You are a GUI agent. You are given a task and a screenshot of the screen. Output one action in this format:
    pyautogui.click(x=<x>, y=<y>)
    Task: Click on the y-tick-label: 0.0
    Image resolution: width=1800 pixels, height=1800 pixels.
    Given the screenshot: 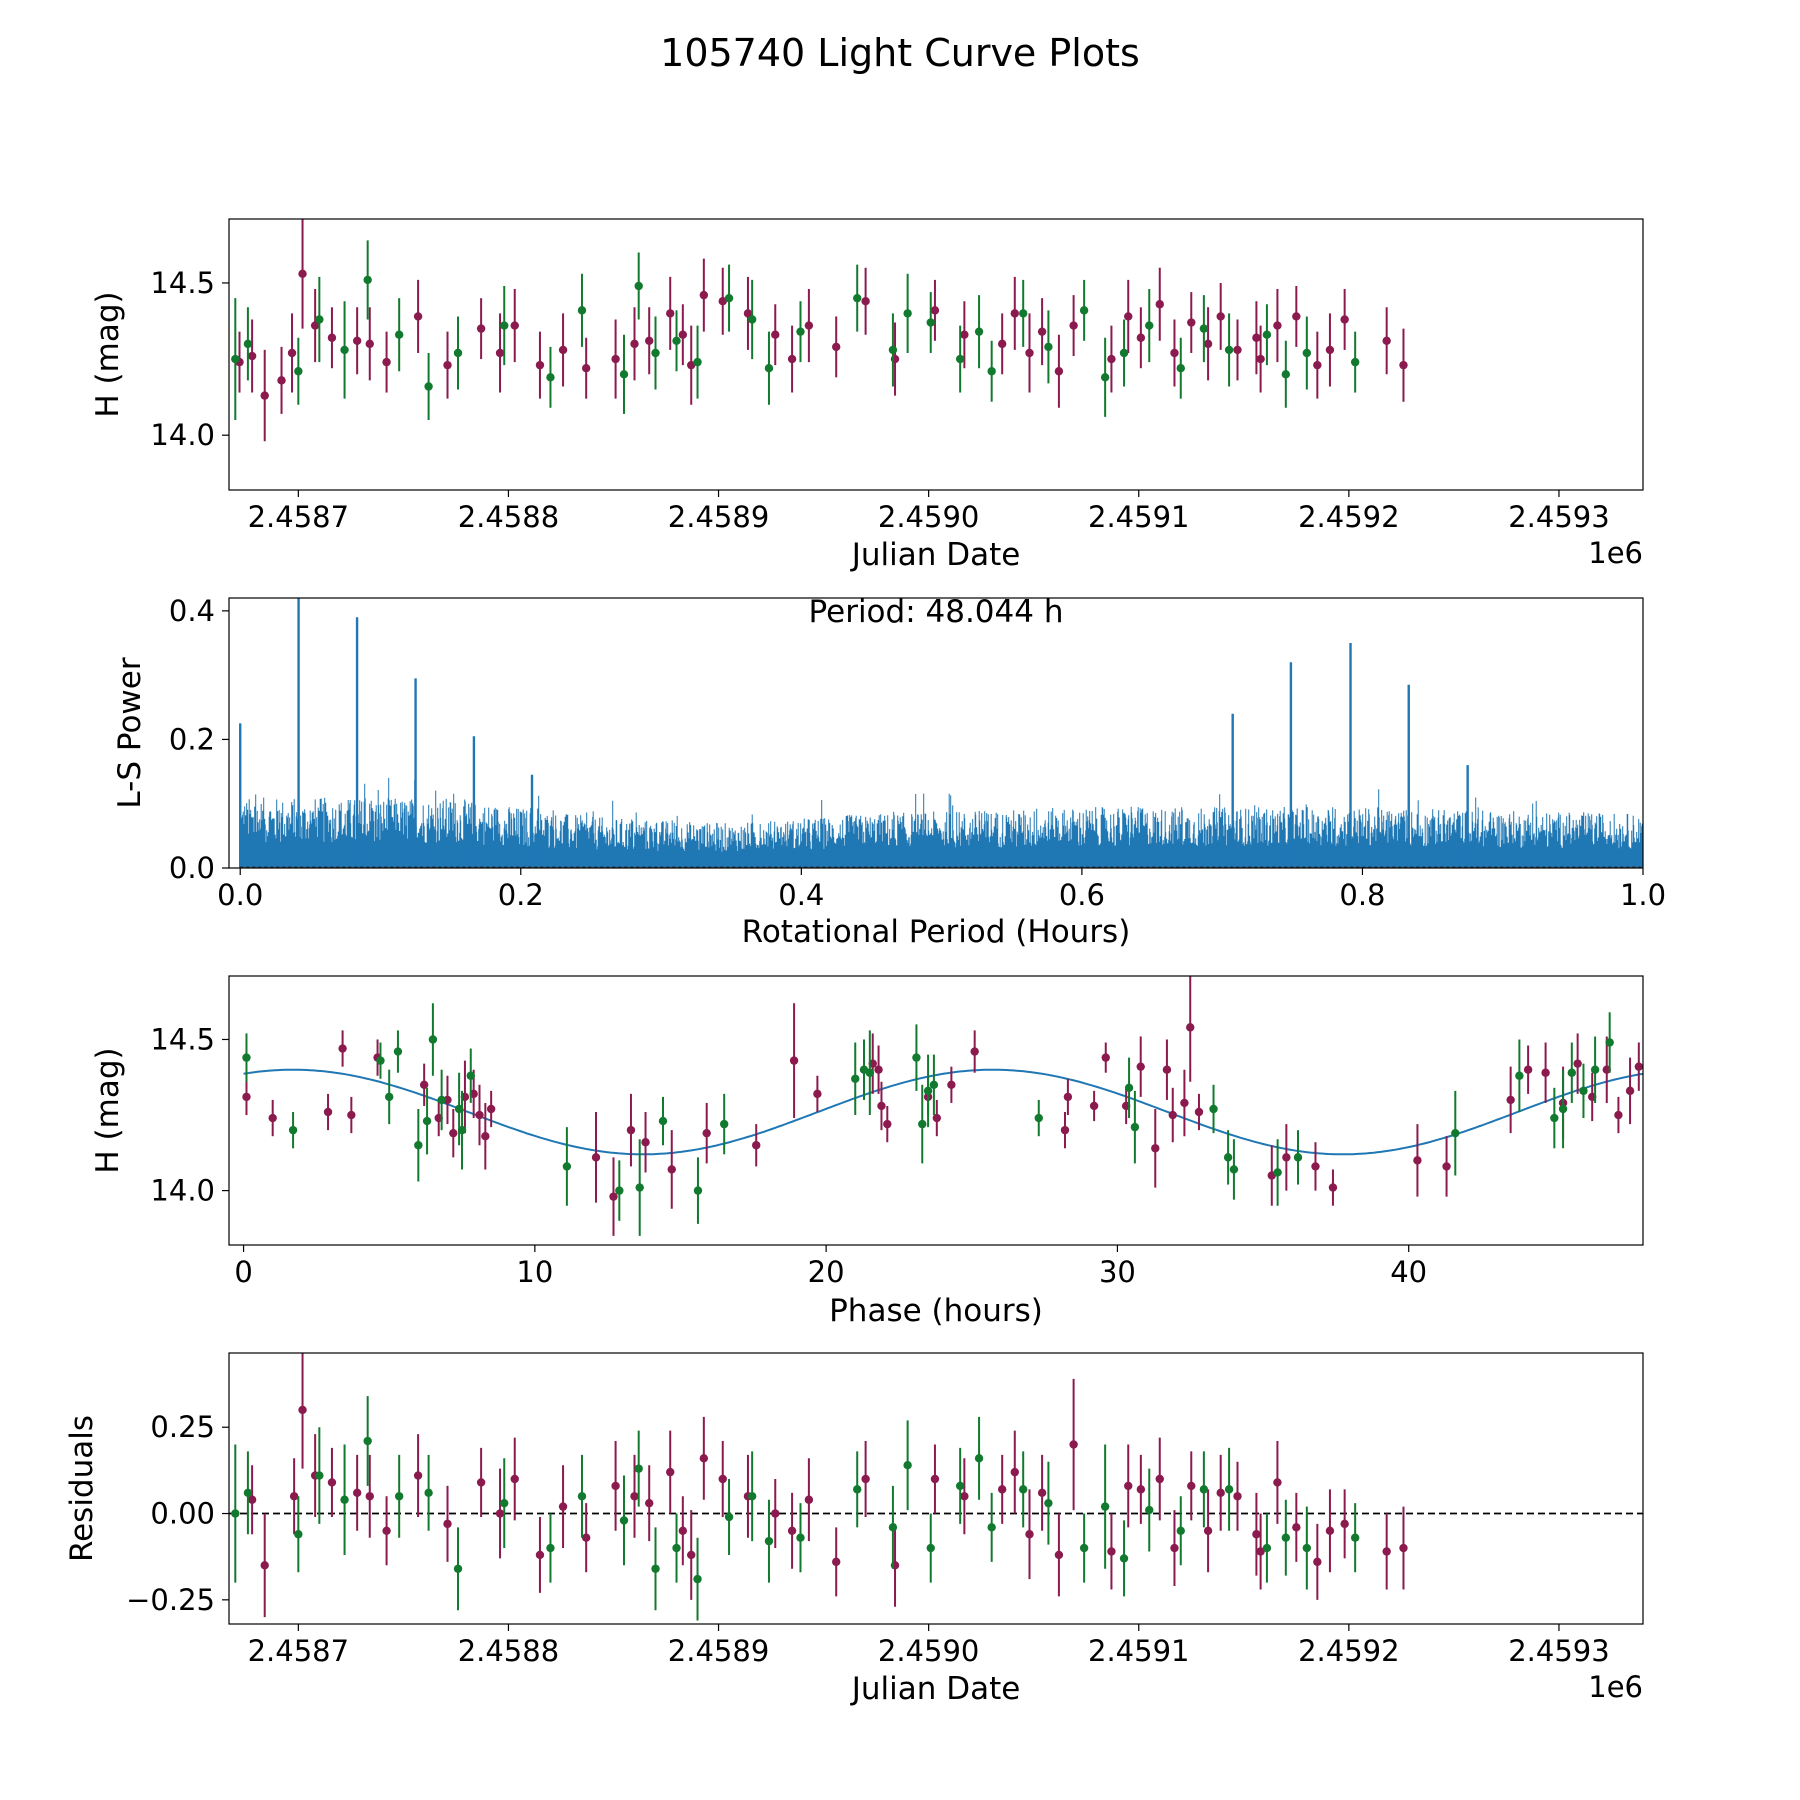 What is the action you would take?
    pyautogui.click(x=192, y=868)
    